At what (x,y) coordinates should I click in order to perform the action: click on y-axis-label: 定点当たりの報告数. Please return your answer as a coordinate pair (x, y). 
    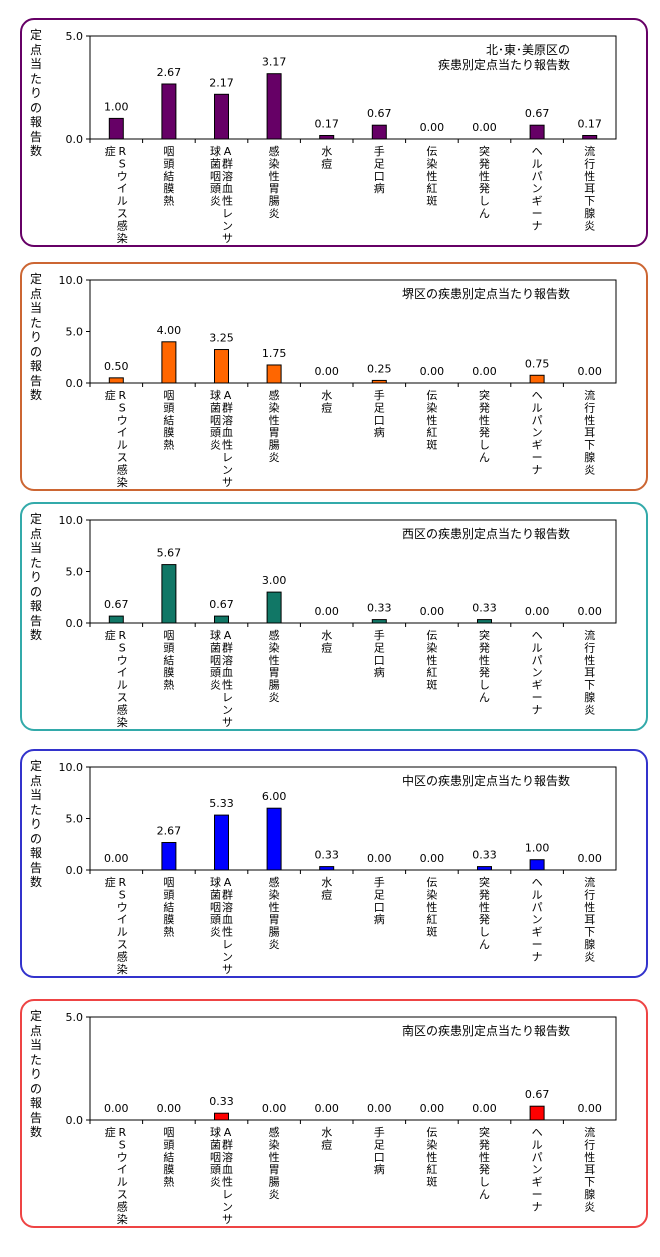
    Looking at the image, I should click on (35, 337).